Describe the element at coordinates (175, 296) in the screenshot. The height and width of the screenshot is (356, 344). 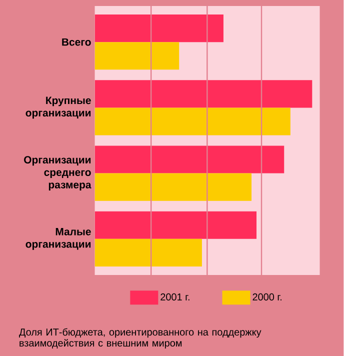
I see `legend-label: 2001 г.` at that location.